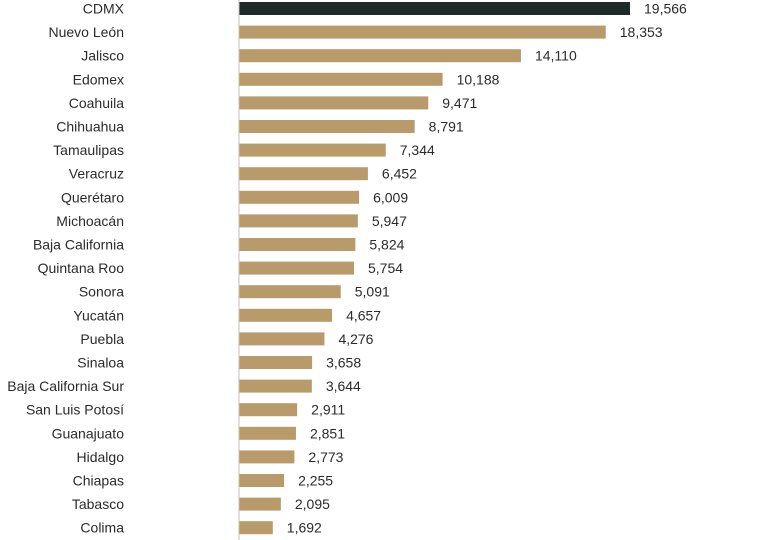 The height and width of the screenshot is (540, 770). I want to click on bar-sonora, so click(290, 292).